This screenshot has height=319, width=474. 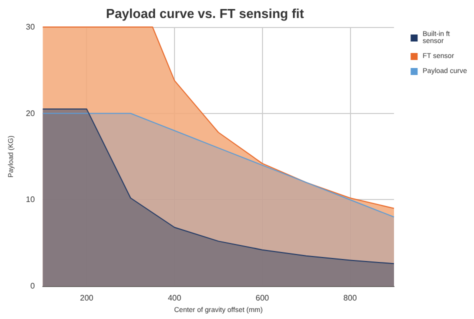 What do you see at coordinates (87, 298) in the screenshot?
I see `x-tick-label: 200` at bounding box center [87, 298].